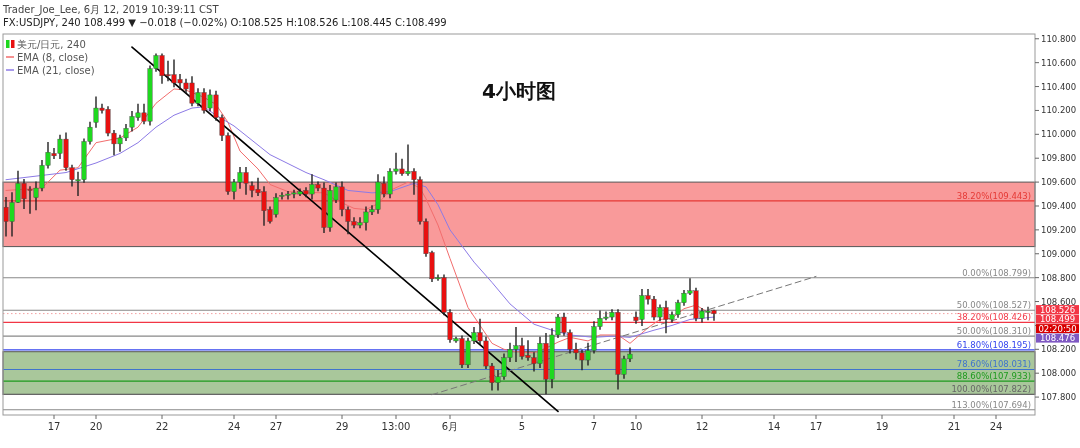  What do you see at coordinates (882, 426) in the screenshot?
I see `x-tick-label: 19` at bounding box center [882, 426].